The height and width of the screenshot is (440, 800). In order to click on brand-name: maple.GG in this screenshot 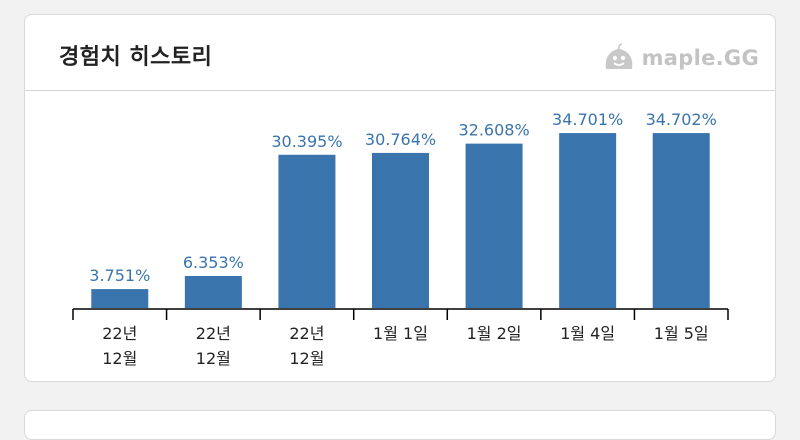, I will do `click(700, 58)`.